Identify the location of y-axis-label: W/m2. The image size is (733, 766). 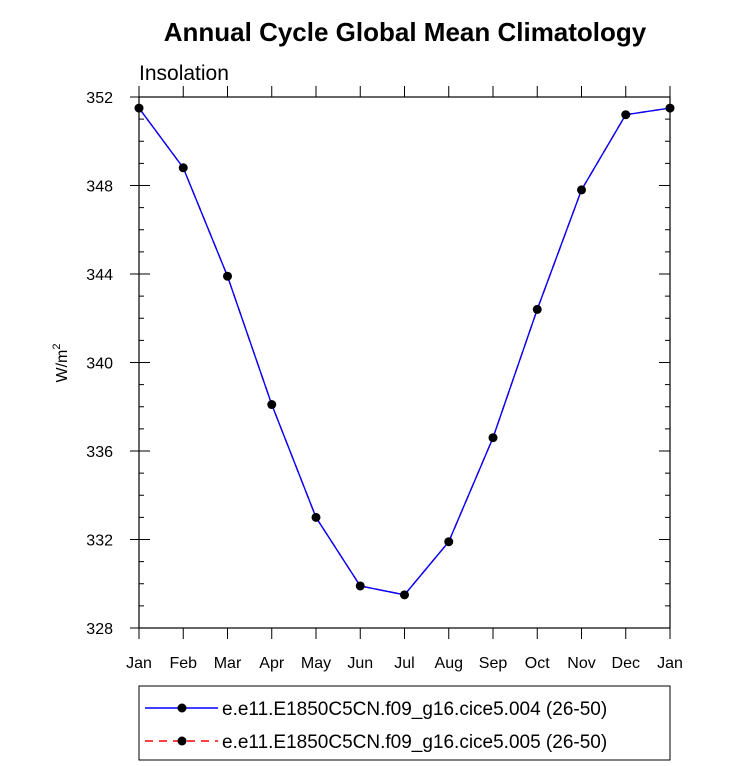
(61, 363).